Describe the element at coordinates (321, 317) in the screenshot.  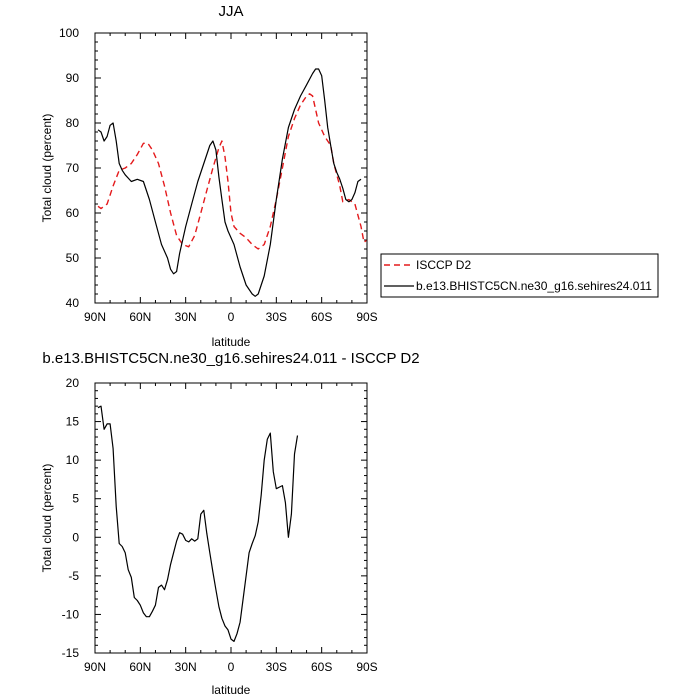
I see `top-x-tick-label: 60S` at that location.